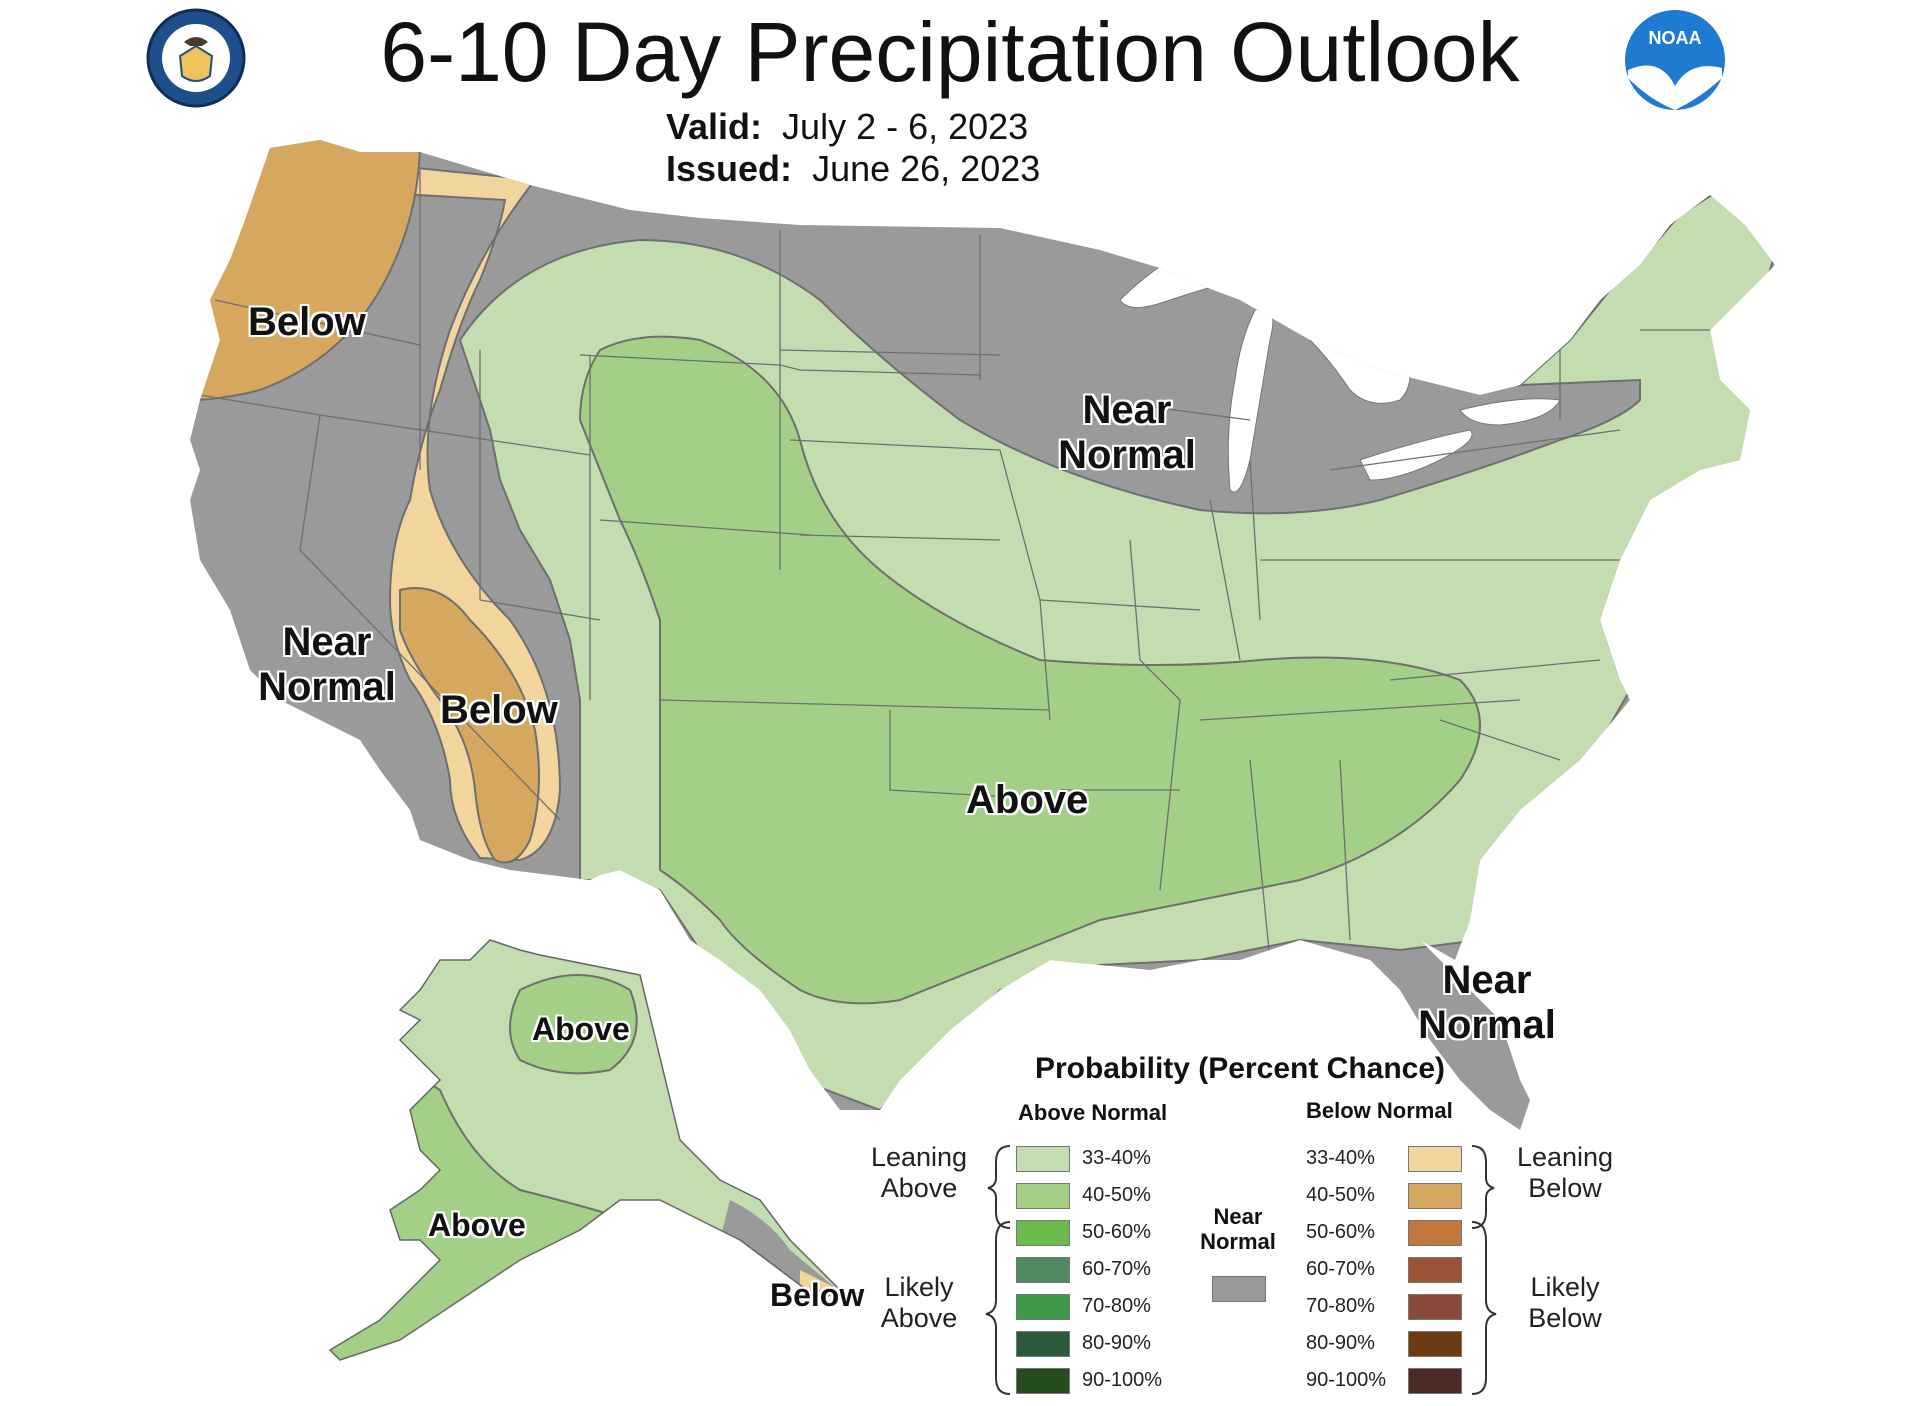 Image resolution: width=1916 pixels, height=1406 pixels. What do you see at coordinates (1675, 60) in the screenshot?
I see `noaa-logo-icon: NOAA` at bounding box center [1675, 60].